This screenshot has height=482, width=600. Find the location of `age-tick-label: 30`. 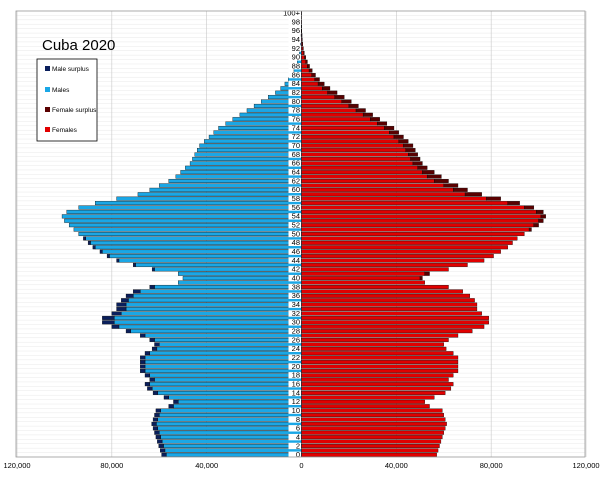

age-tick-label: 30 is located at coordinates (296, 322).